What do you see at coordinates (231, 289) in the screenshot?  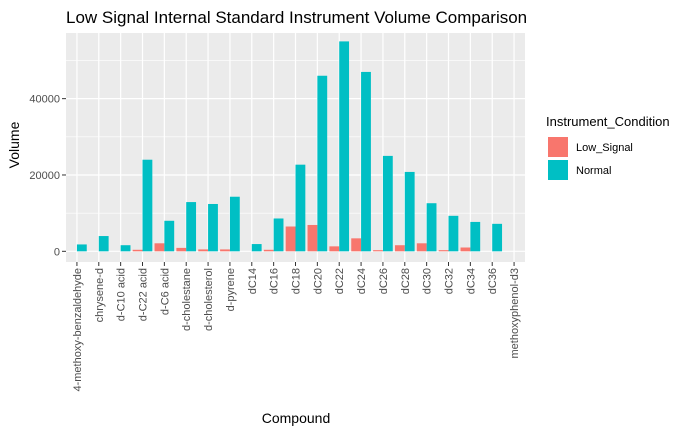 I see `x-tick-label: d-pyrene` at bounding box center [231, 289].